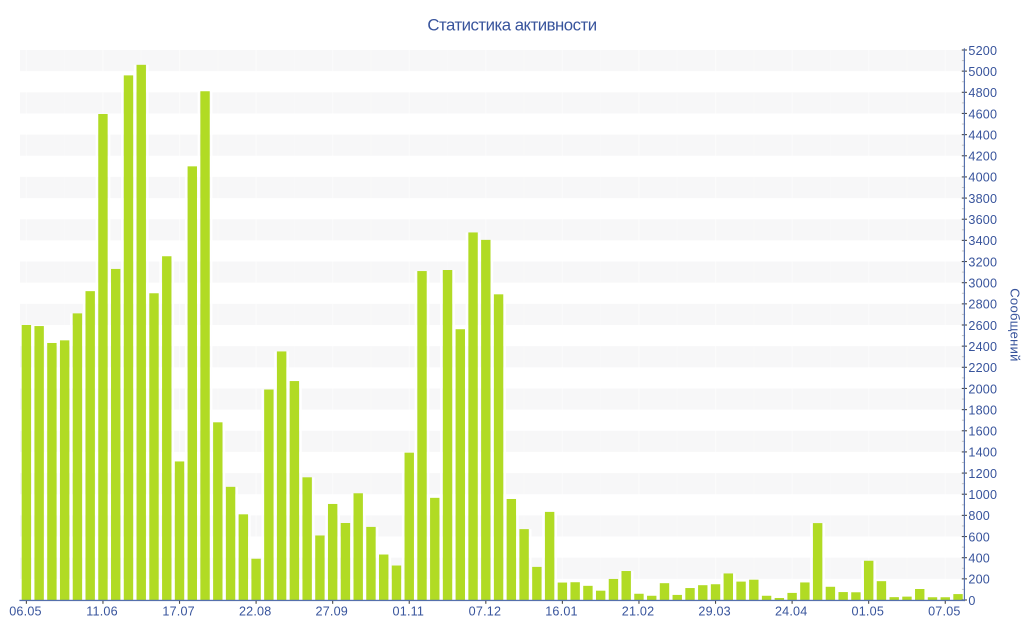  What do you see at coordinates (982, 326) in the screenshot?
I see `svg-text: 2600` at bounding box center [982, 326].